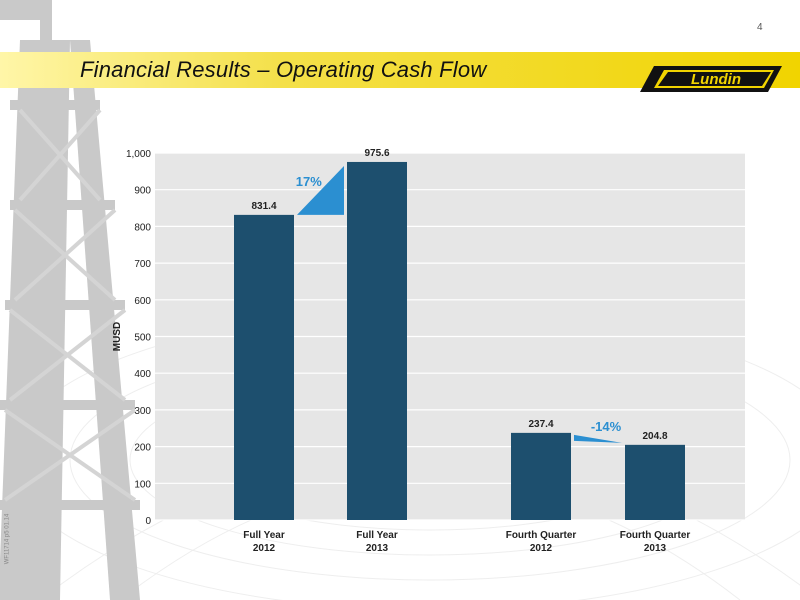 This screenshot has height=600, width=800. Describe the element at coordinates (117, 336) in the screenshot. I see `y-axis-title: MUSD` at that location.